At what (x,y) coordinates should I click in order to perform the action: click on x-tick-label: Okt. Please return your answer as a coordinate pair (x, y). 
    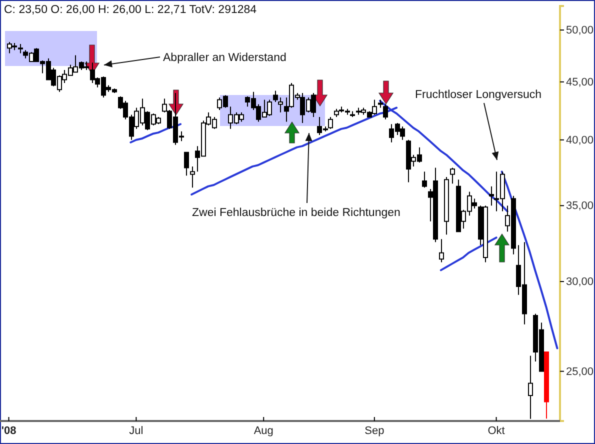
    Looking at the image, I should click on (496, 430).